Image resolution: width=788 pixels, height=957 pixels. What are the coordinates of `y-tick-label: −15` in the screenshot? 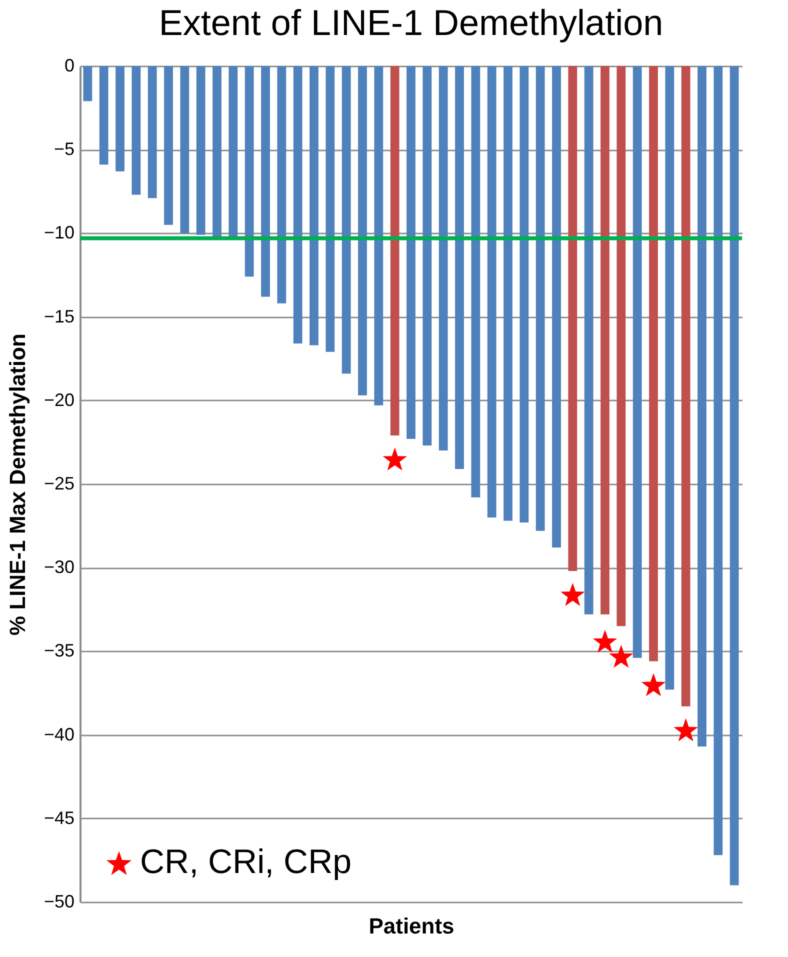 It's located at (59, 316).